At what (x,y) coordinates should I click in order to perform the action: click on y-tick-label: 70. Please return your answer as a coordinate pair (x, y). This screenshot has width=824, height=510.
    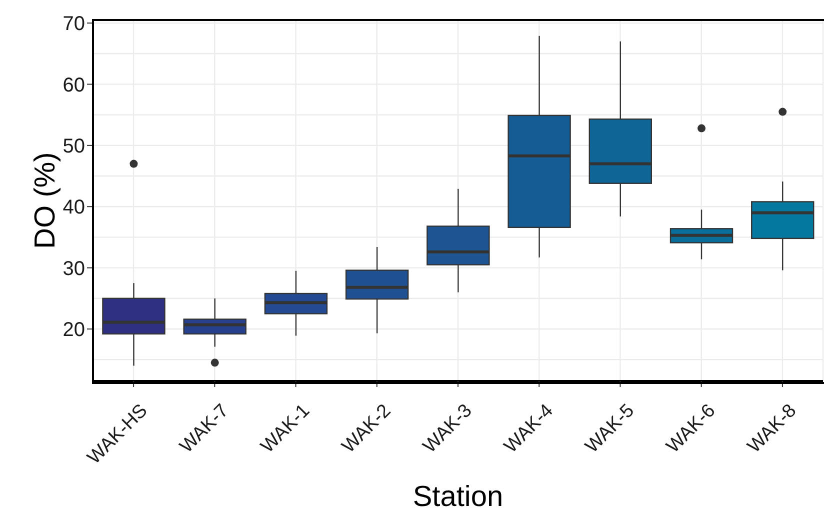
    Looking at the image, I should click on (73, 24).